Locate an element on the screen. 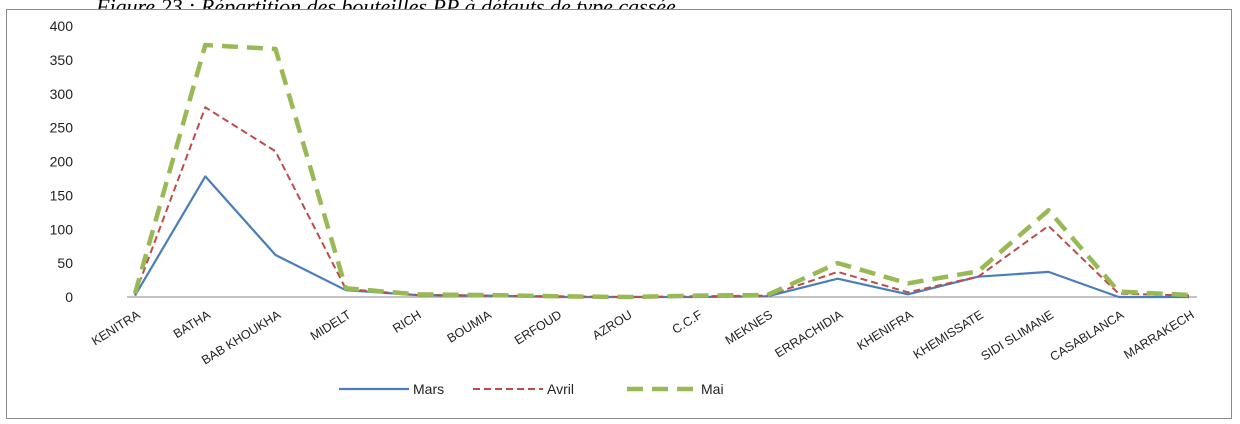 Image resolution: width=1240 pixels, height=424 pixels. x-tick-label: MEKNES is located at coordinates (749, 328).